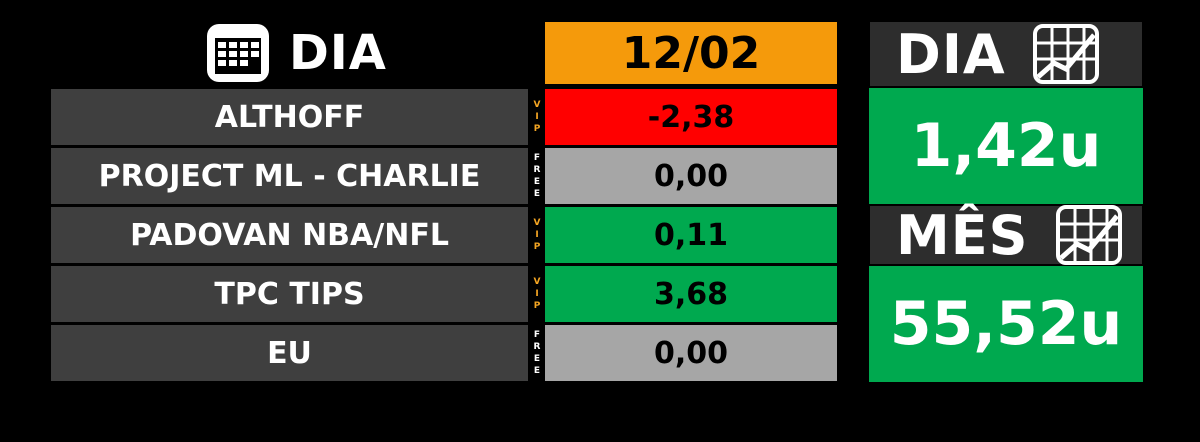  I want to click on day-summary-header: DIA, so click(1006, 54).